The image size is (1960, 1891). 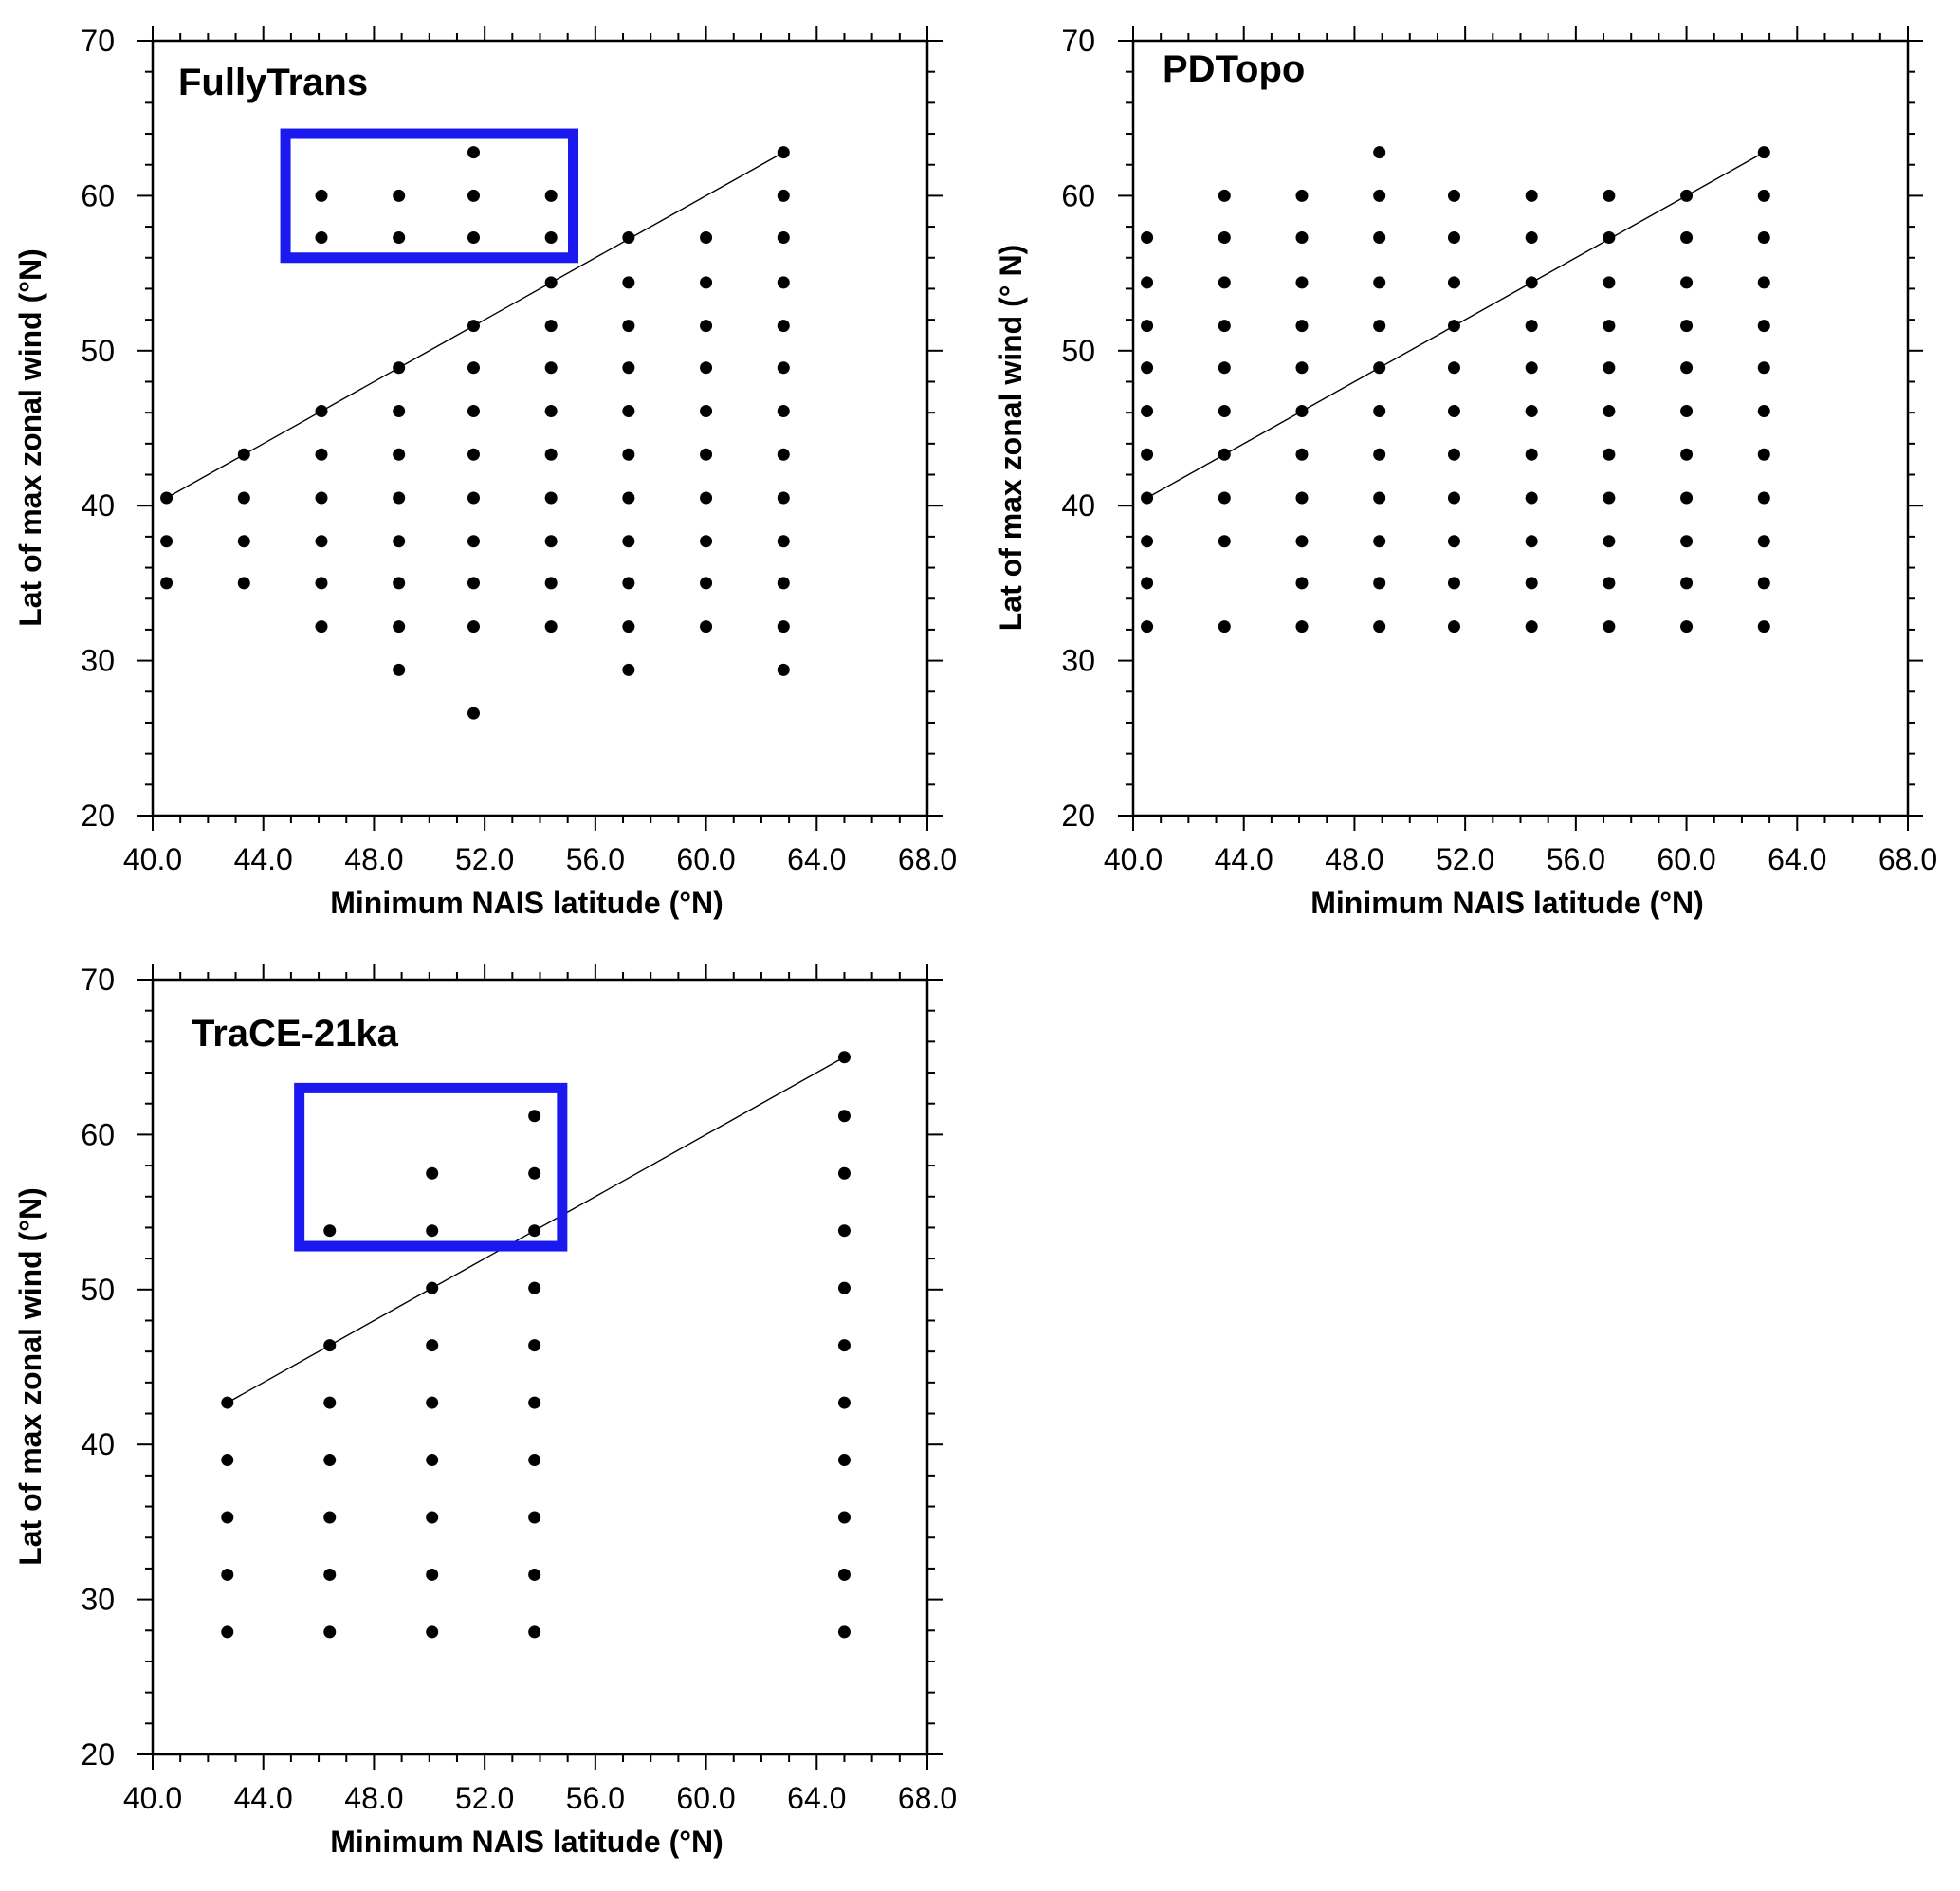 What do you see at coordinates (373, 859) in the screenshot?
I see `x-tick-label: 48.0` at bounding box center [373, 859].